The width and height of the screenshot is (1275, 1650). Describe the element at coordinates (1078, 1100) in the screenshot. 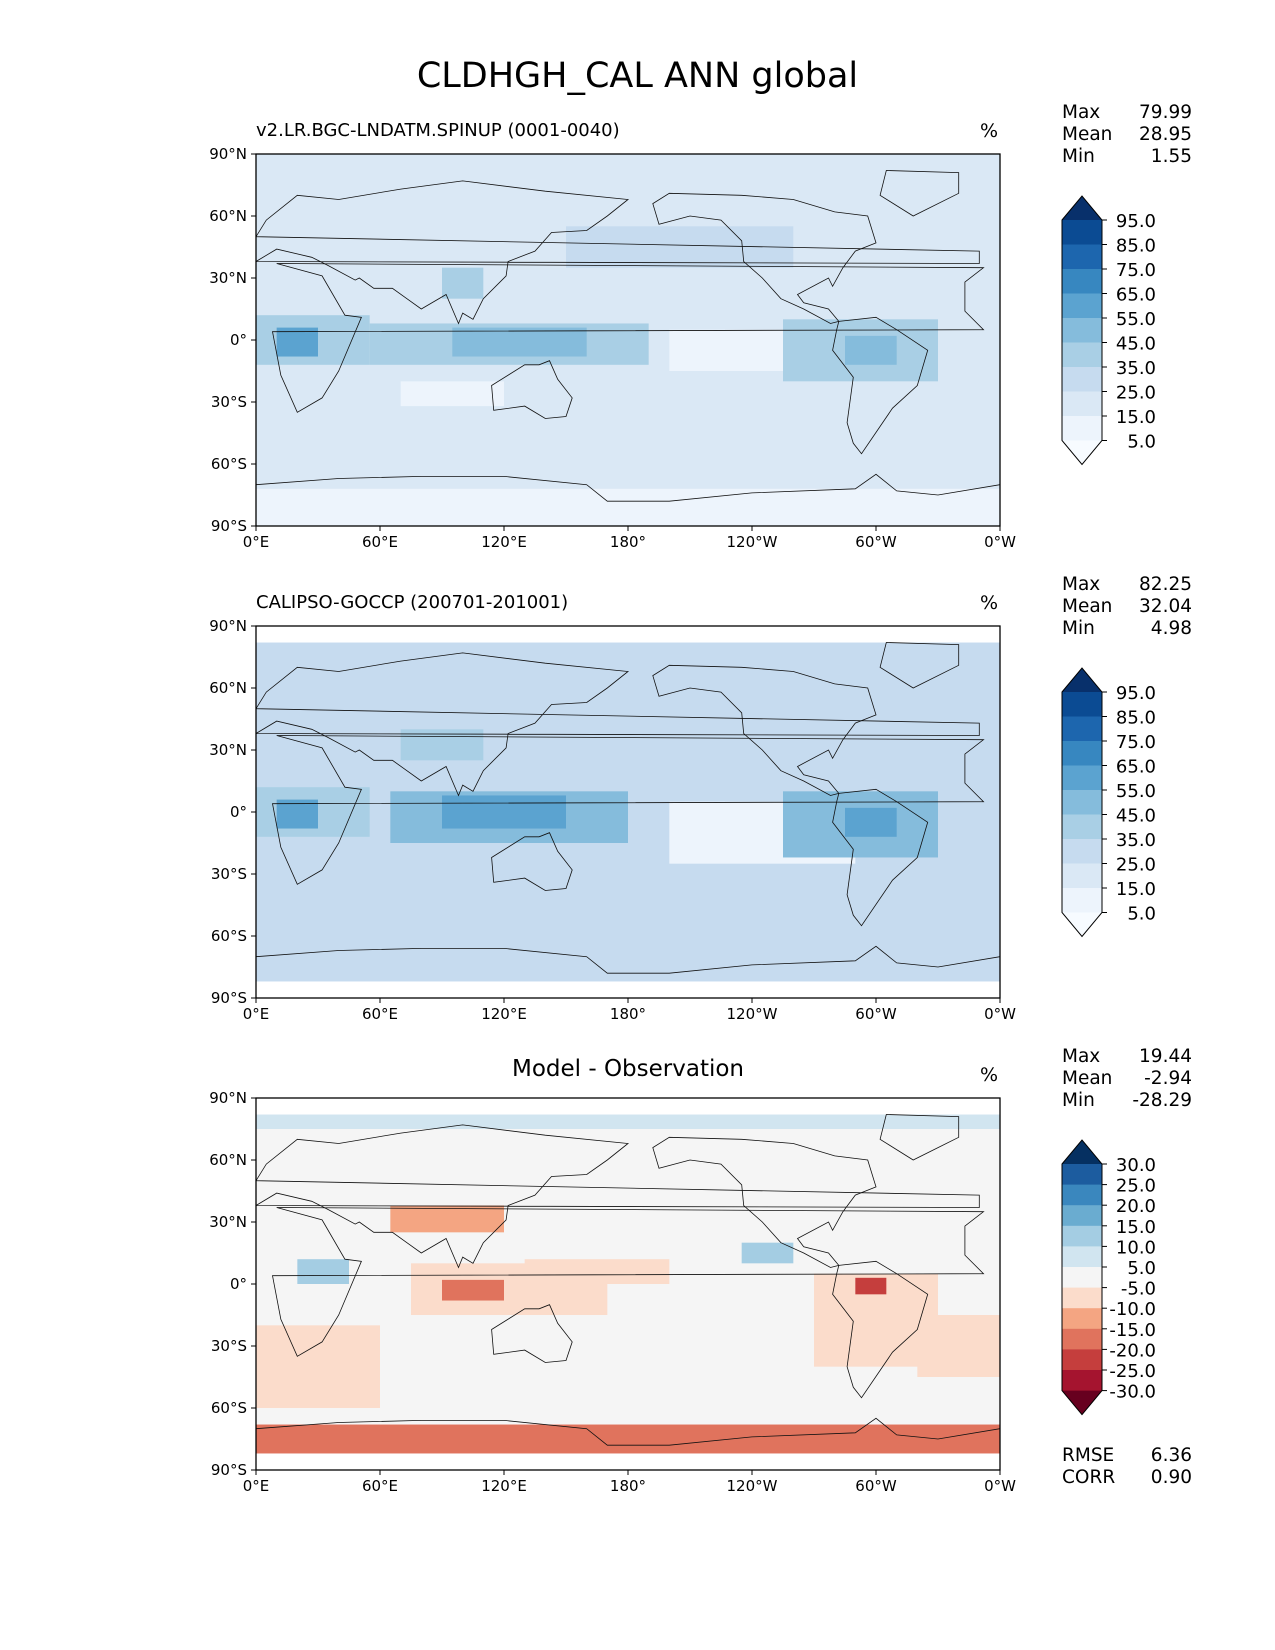

I see `stat-min-label: Min` at that location.